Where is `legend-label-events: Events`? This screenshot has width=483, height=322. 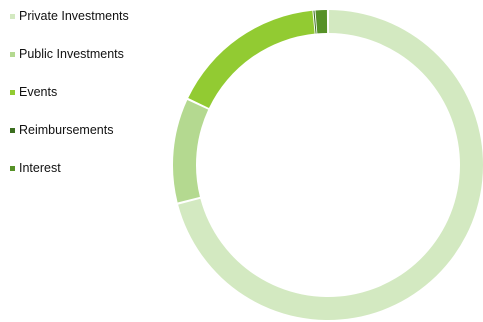
legend-label-events: Events is located at coordinates (38, 92).